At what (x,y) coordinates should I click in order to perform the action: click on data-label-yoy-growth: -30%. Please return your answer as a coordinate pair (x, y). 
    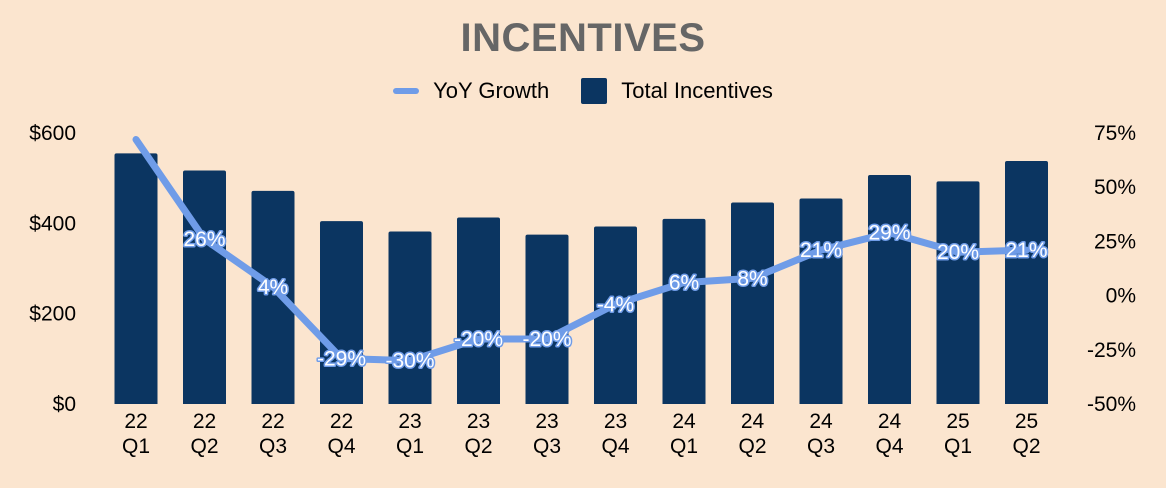
    Looking at the image, I should click on (409, 361).